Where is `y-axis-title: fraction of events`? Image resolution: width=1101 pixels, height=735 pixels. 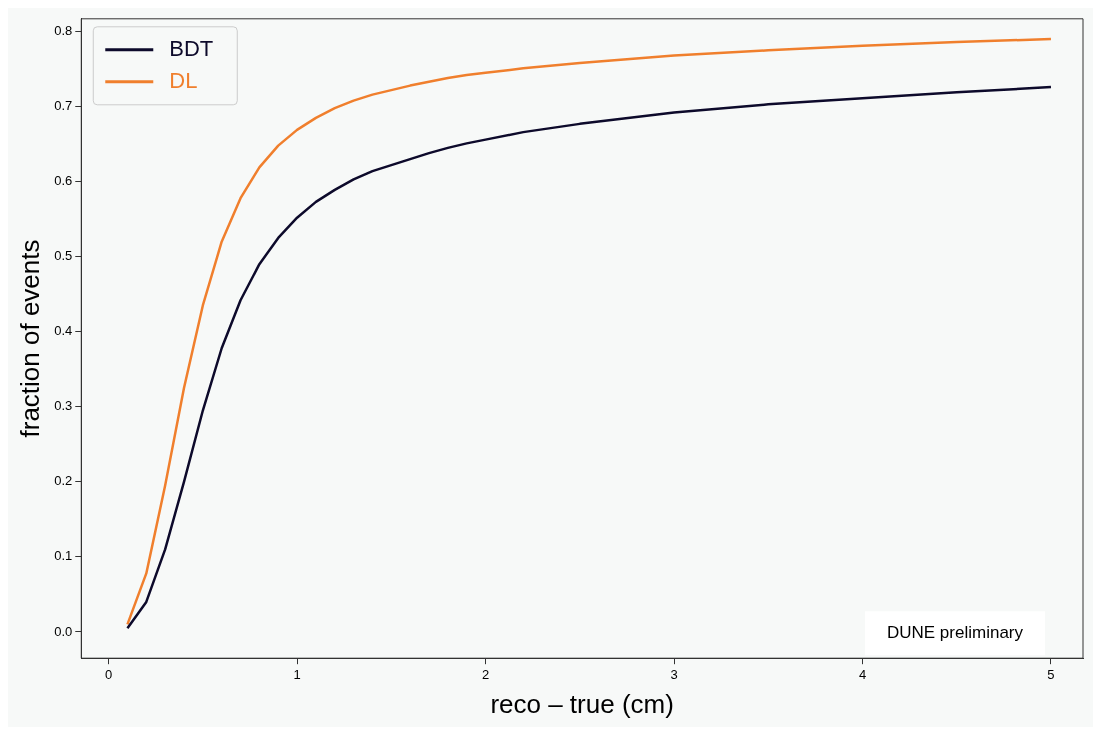
y-axis-title: fraction of events is located at coordinates (29, 338).